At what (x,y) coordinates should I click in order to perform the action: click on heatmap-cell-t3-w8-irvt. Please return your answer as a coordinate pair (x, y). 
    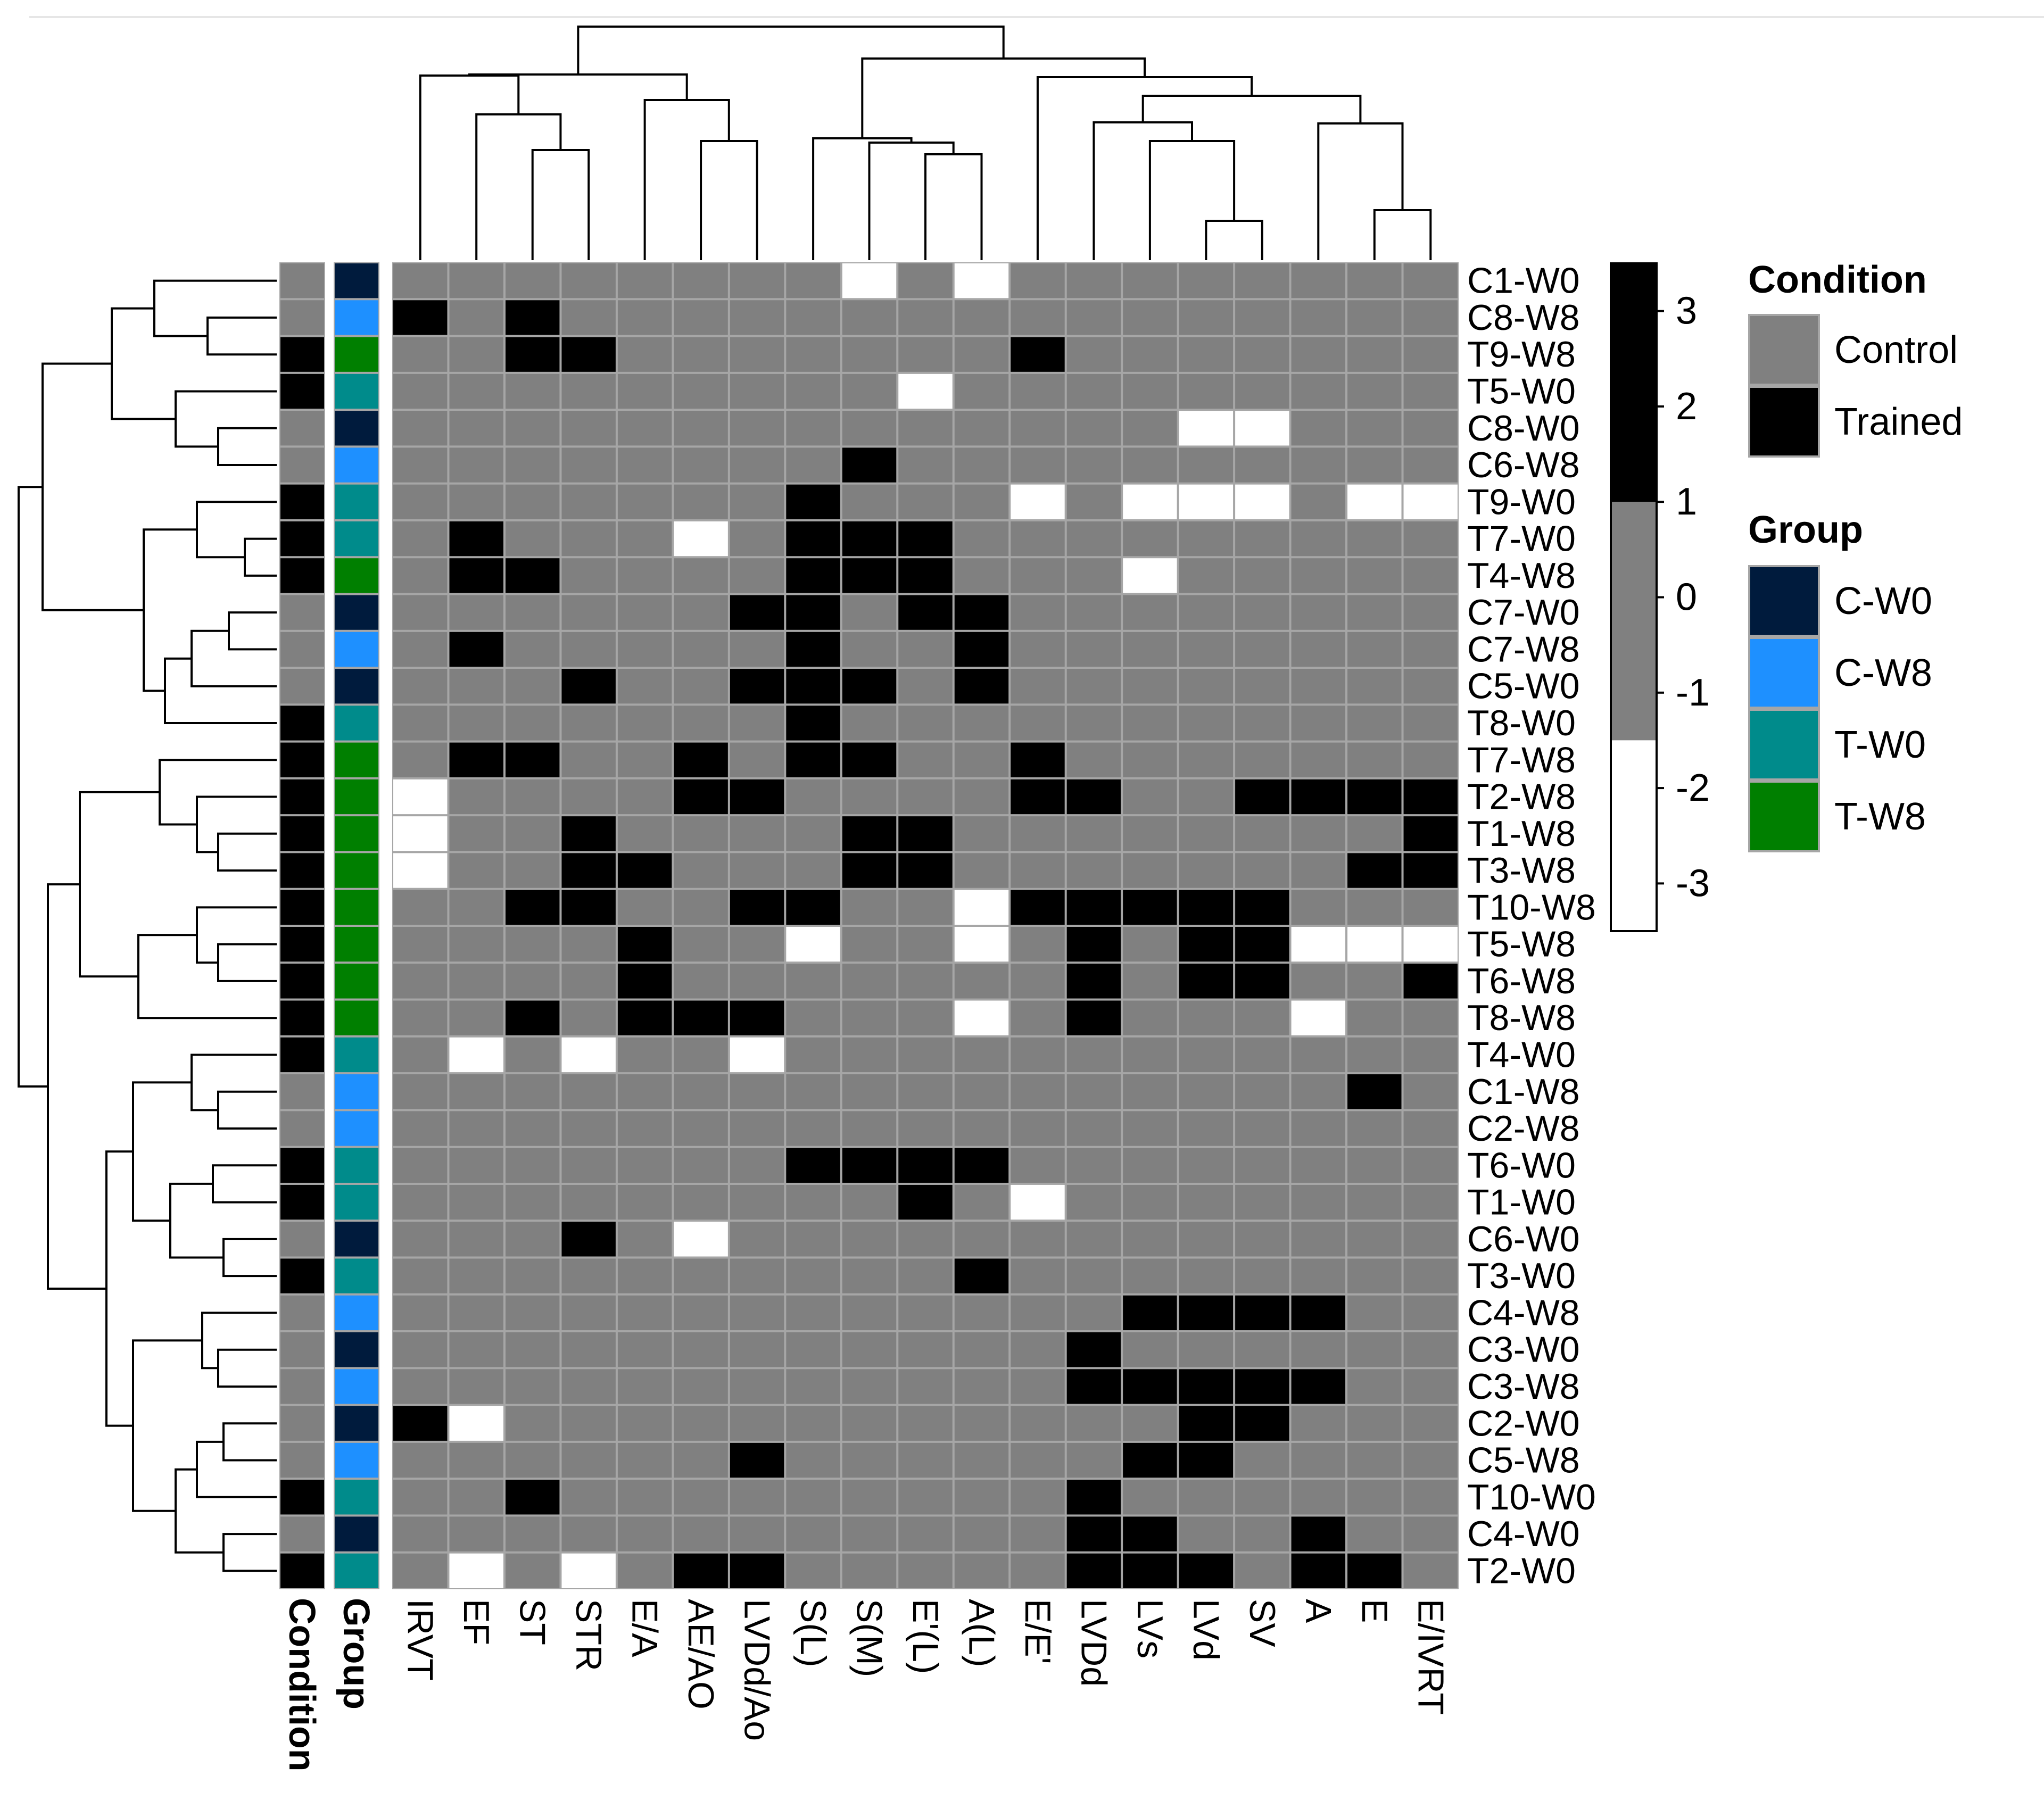
    Looking at the image, I should click on (420, 870).